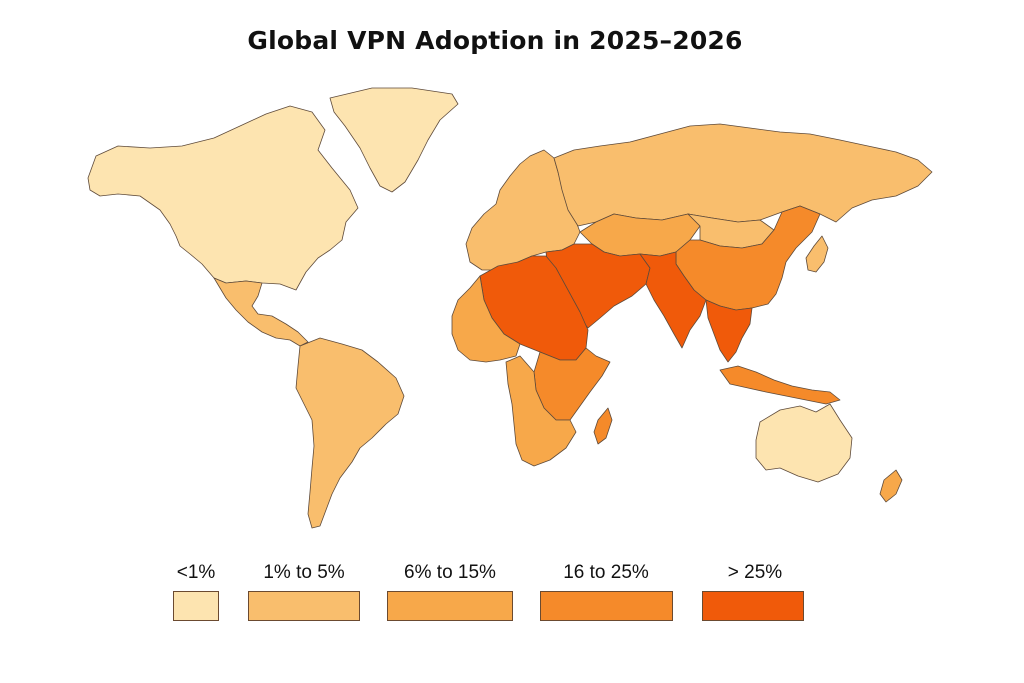  I want to click on region-greenland, so click(394, 140).